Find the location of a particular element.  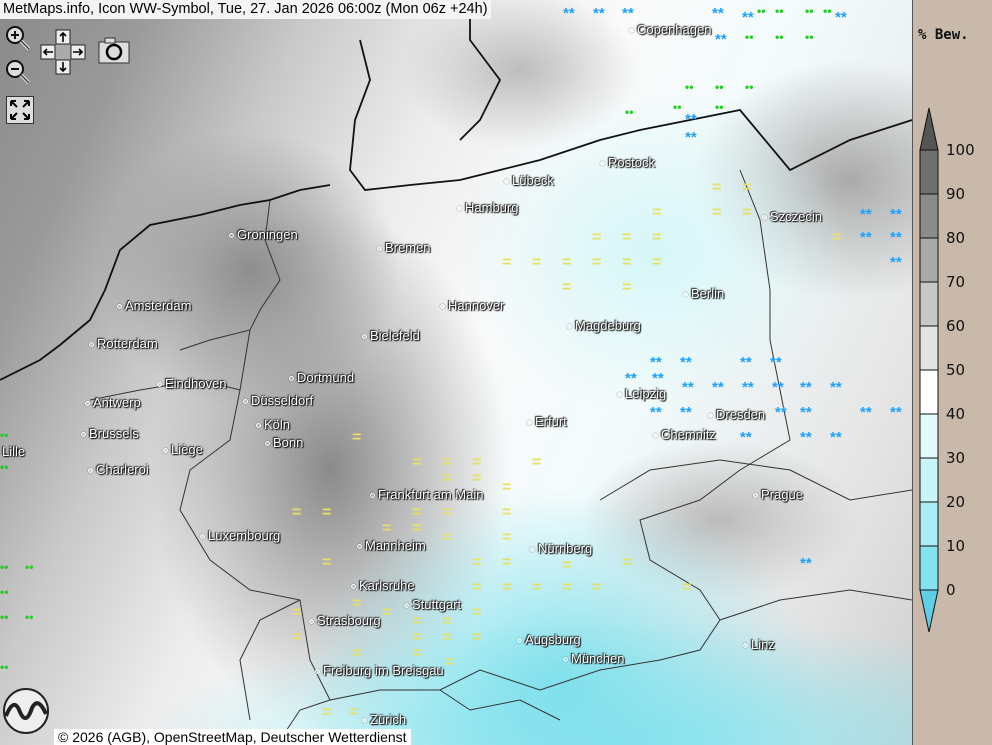

city-label: Liège is located at coordinates (183, 449).